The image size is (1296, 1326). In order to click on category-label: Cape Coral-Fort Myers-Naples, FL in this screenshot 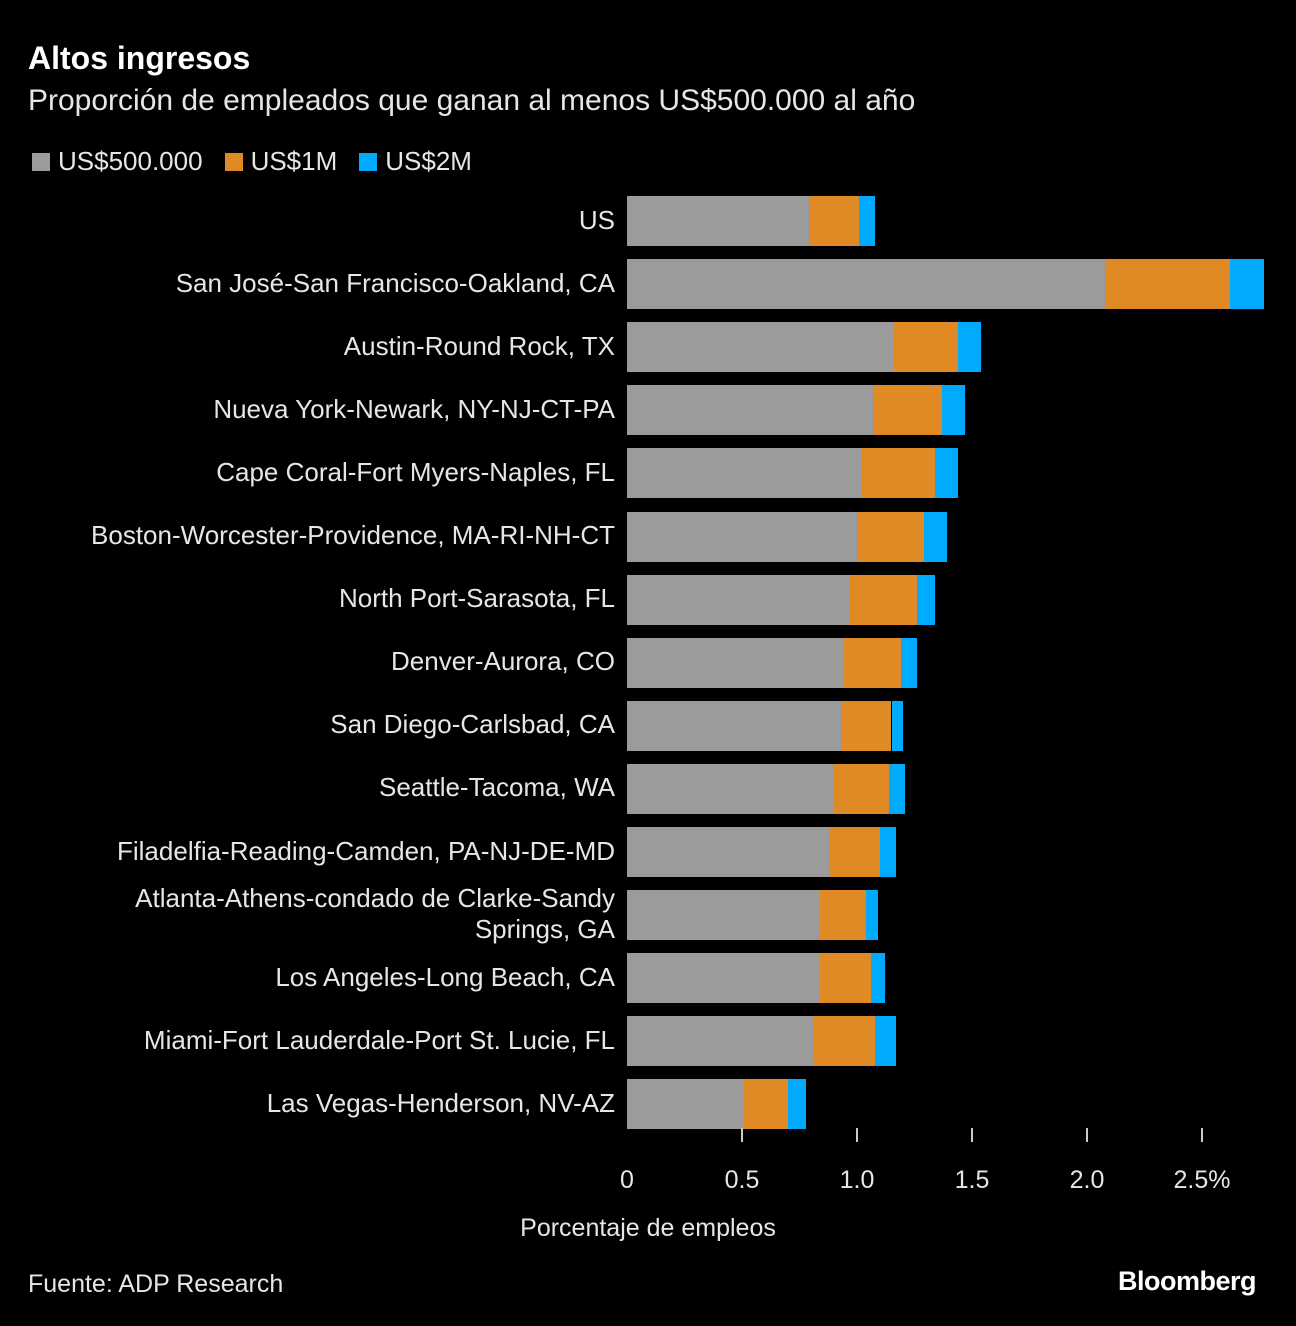, I will do `click(415, 471)`.